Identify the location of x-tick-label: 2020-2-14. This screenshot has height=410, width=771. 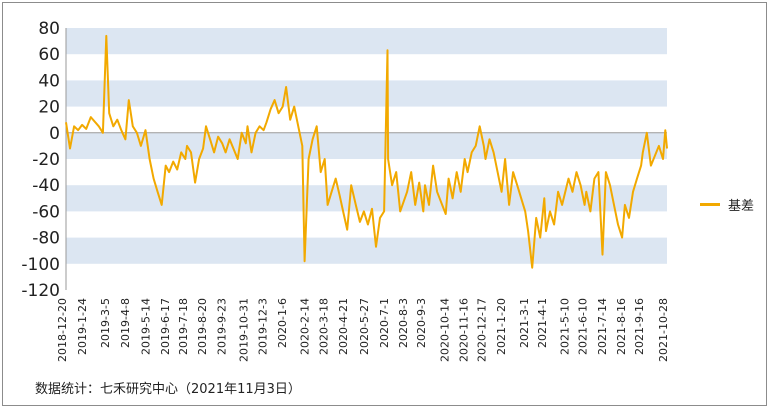
(305, 326).